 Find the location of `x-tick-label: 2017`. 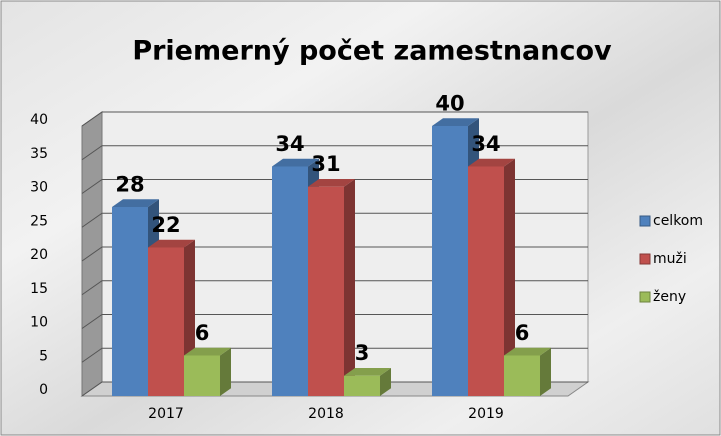

x-tick-label: 2017 is located at coordinates (166, 414).